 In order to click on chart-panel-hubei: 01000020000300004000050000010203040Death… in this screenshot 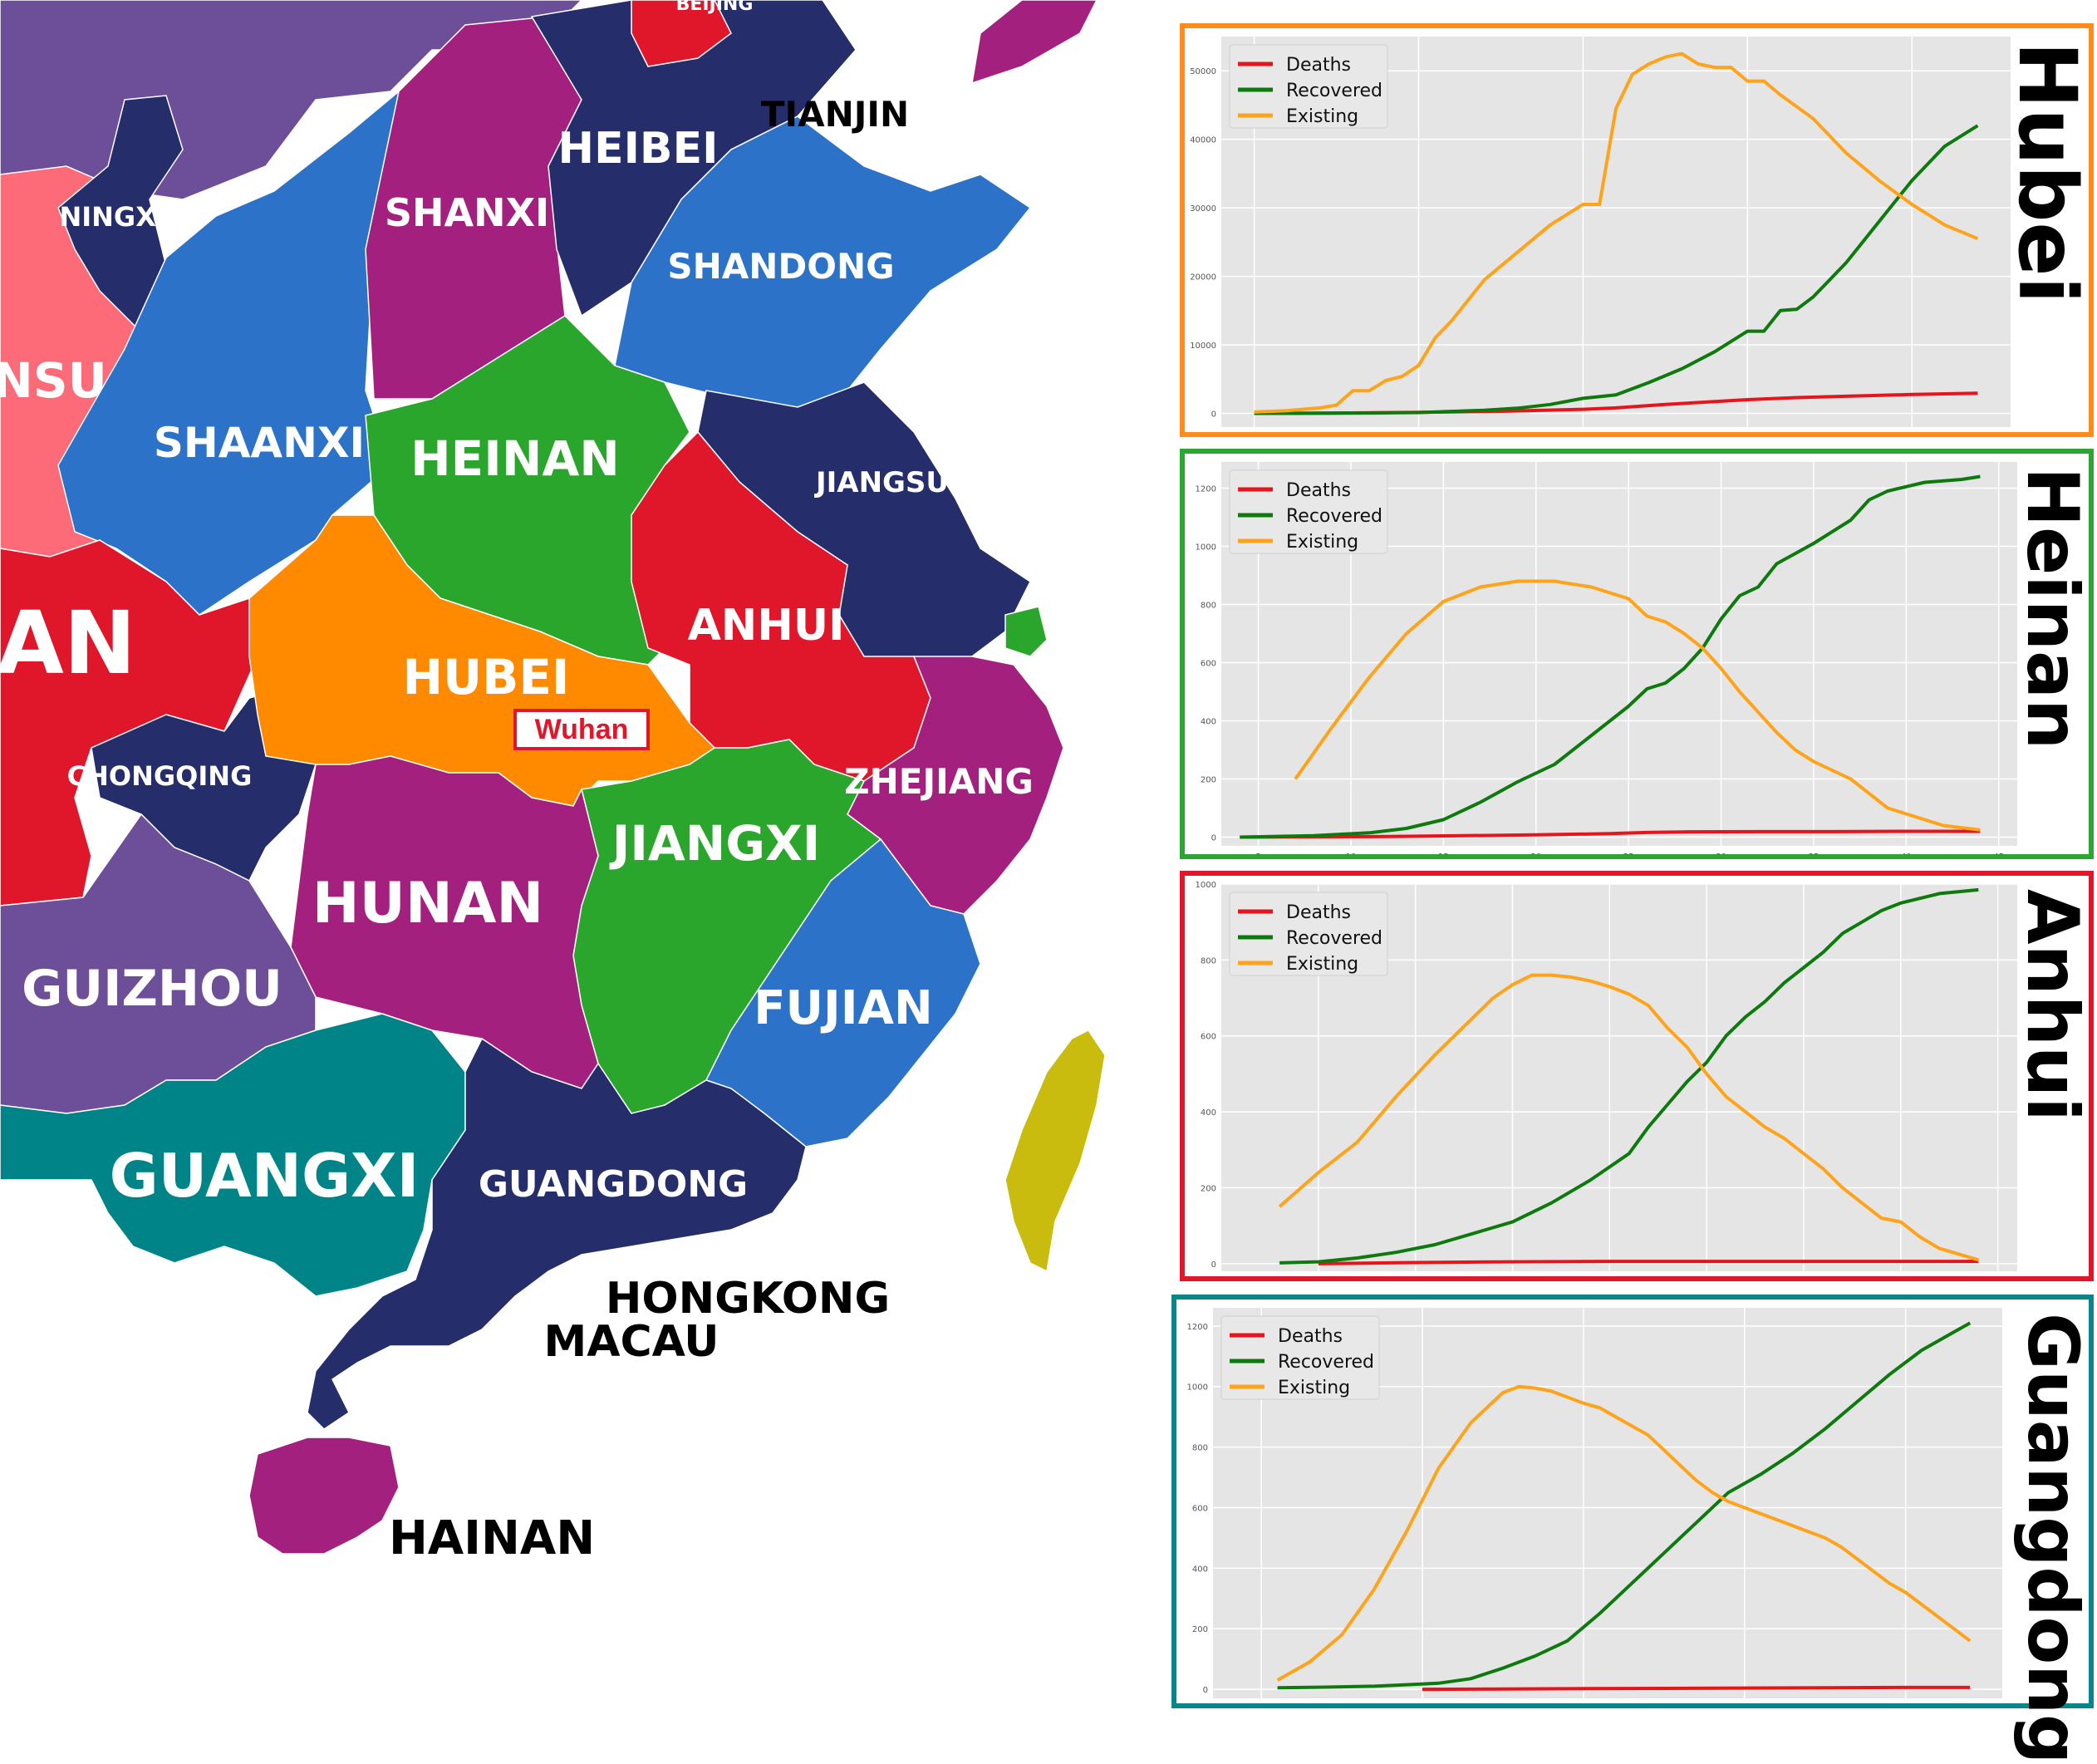, I will do `click(1637, 230)`.